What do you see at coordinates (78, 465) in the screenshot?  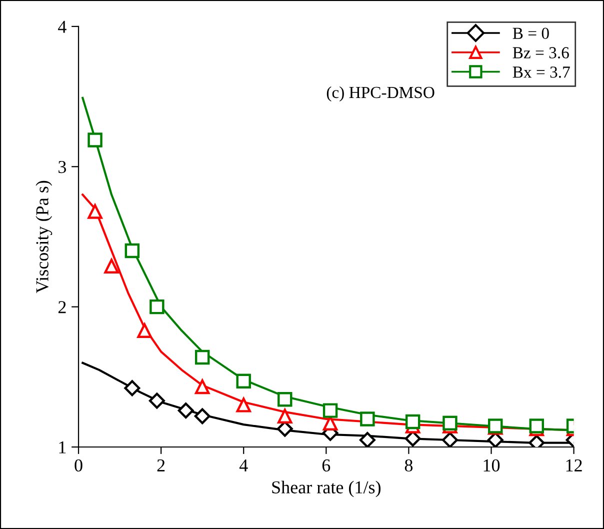 I see `x-tick-label: 0` at bounding box center [78, 465].